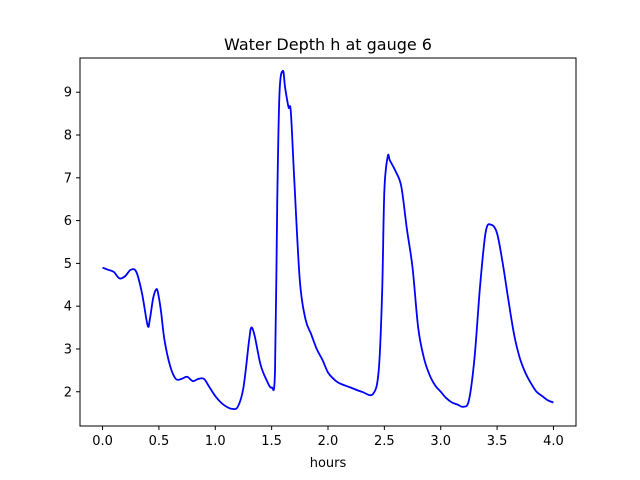 Image resolution: width=640 pixels, height=480 pixels. Describe the element at coordinates (328, 463) in the screenshot. I see `x-axis-label: hours` at that location.